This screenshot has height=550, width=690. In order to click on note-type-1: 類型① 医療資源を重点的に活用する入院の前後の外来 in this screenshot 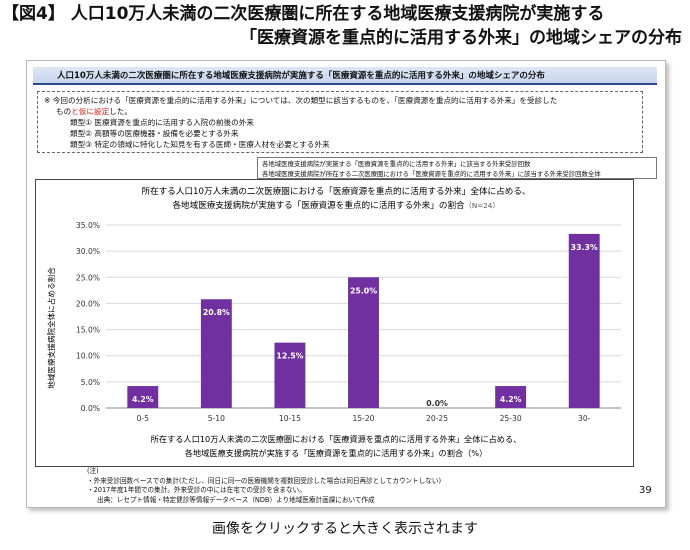, I will do `click(162, 122)`.